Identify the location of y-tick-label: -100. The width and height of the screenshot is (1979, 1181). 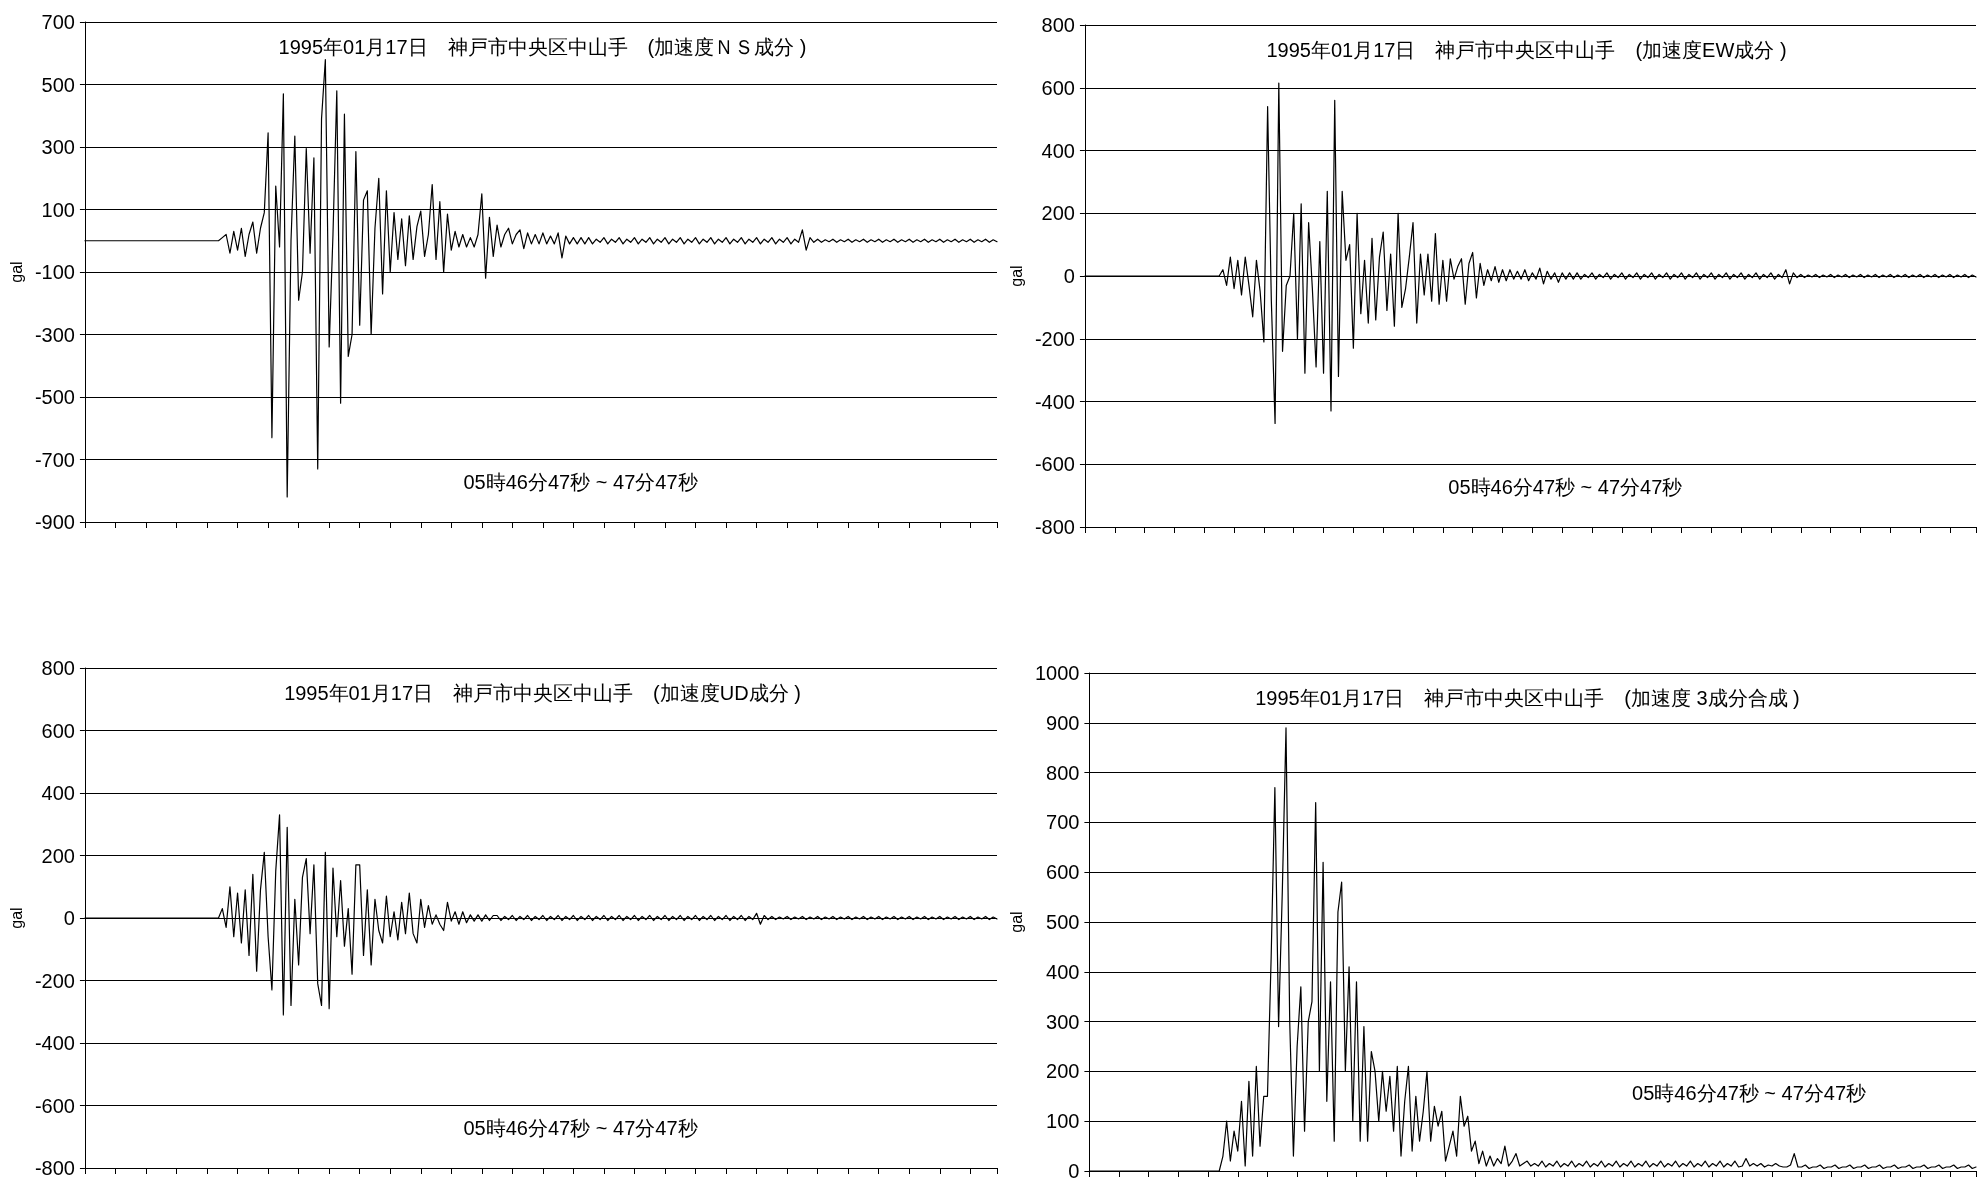
(54, 272).